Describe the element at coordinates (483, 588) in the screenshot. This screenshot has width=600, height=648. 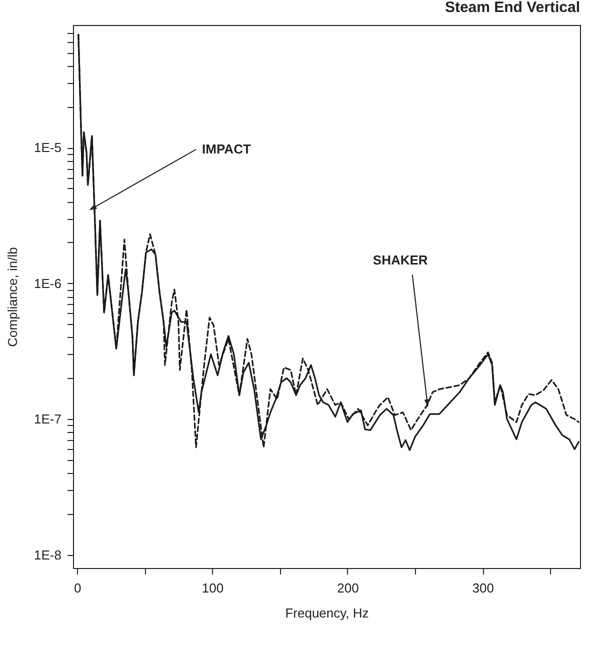
I see `x-tick-label: 300` at that location.